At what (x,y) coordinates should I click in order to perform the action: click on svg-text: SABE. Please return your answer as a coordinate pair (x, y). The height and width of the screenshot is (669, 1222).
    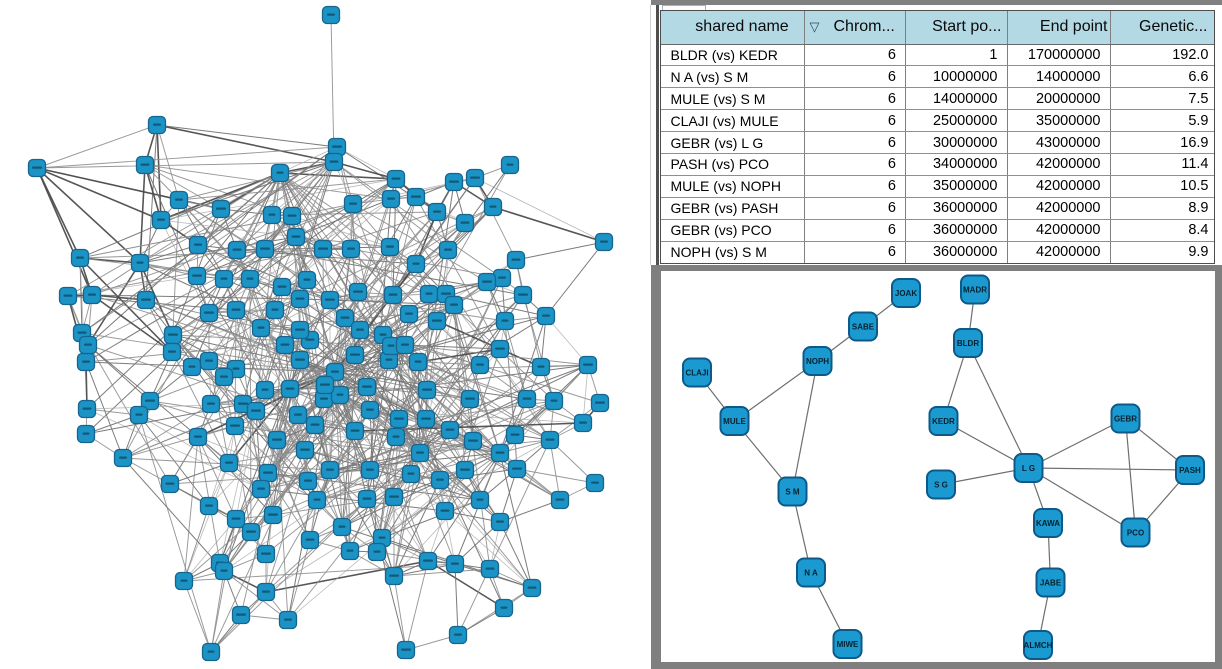
    Looking at the image, I should click on (863, 327).